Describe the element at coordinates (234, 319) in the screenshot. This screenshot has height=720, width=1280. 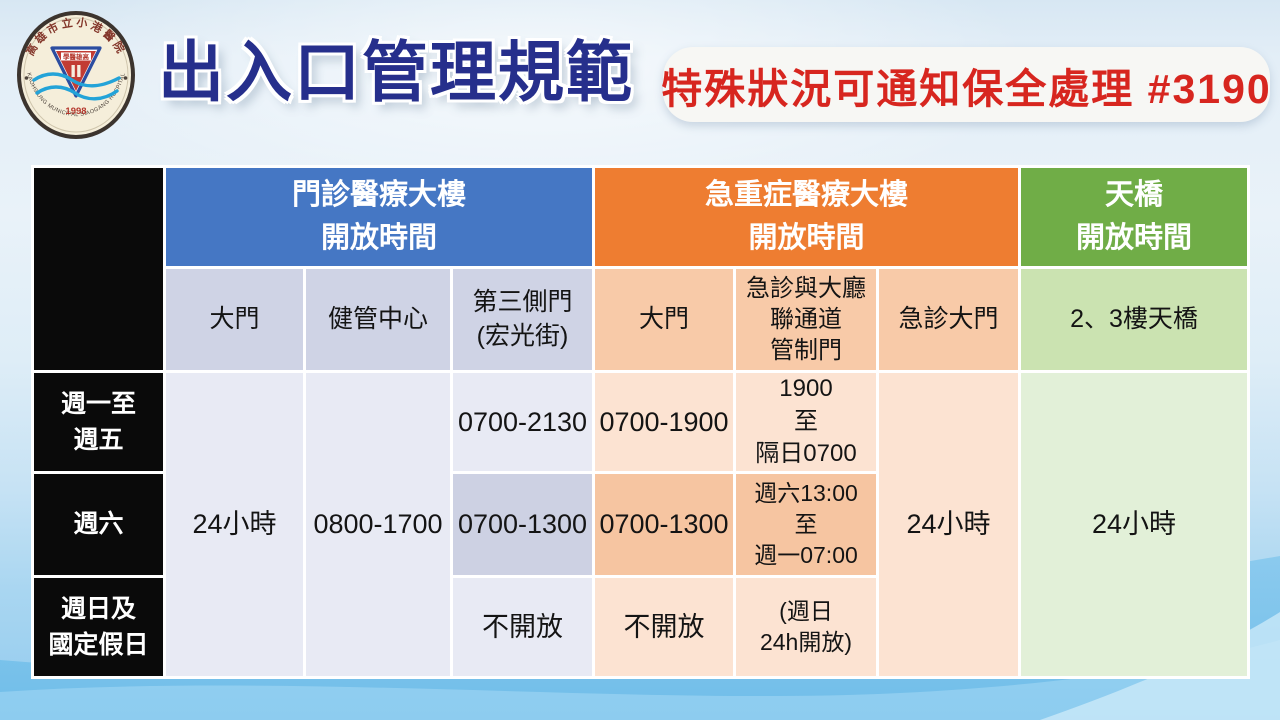
I see `subheader-outpatient-main-gate: 大門` at that location.